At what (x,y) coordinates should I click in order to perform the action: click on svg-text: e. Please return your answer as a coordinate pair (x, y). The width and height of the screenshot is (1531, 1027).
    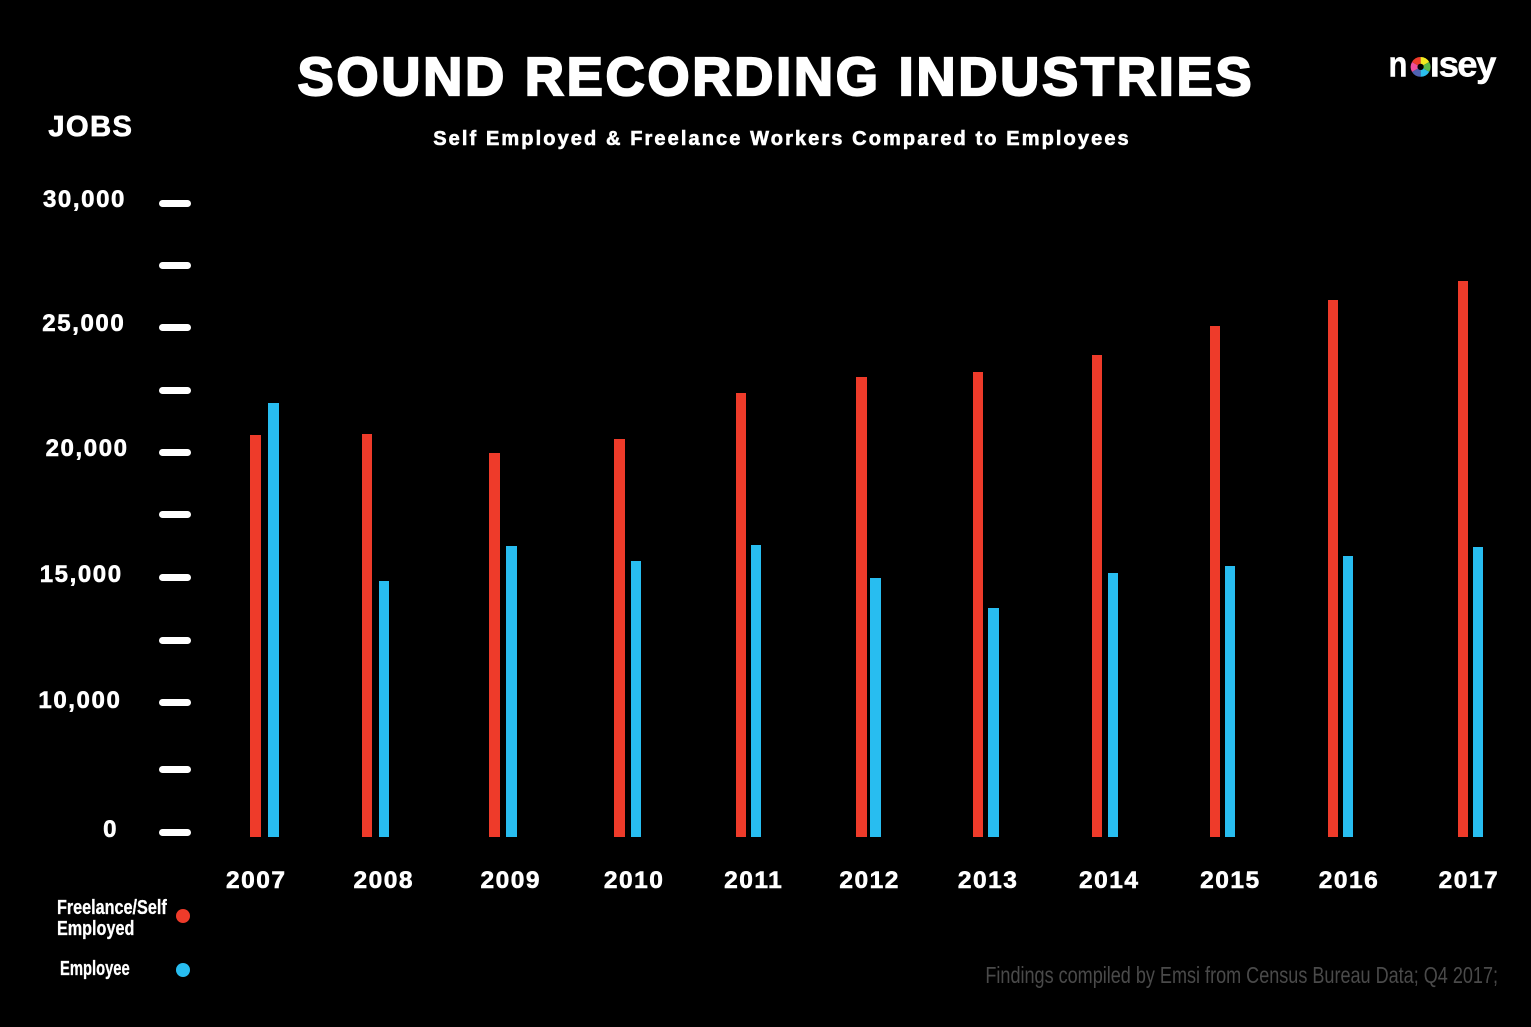
    Looking at the image, I should click on (1467, 64).